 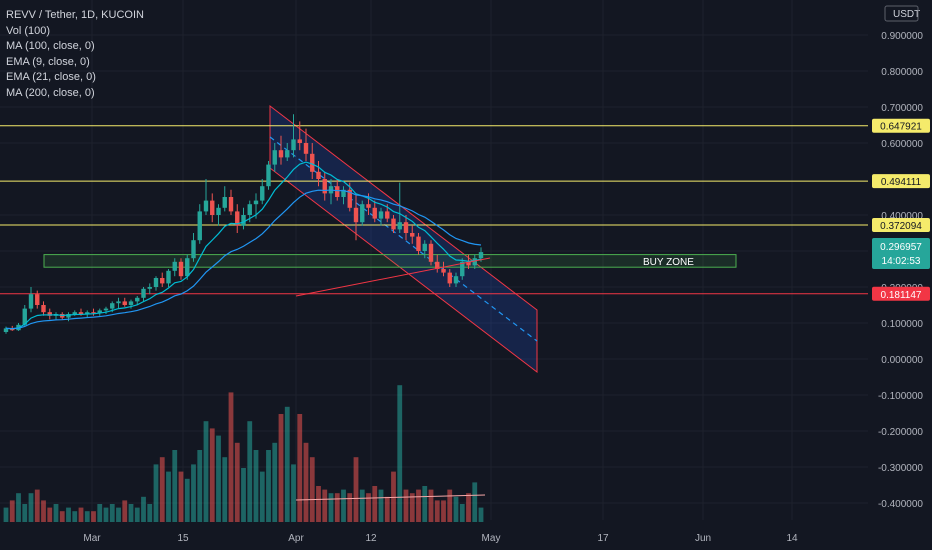 I want to click on last-price-pill, so click(x=901, y=253).